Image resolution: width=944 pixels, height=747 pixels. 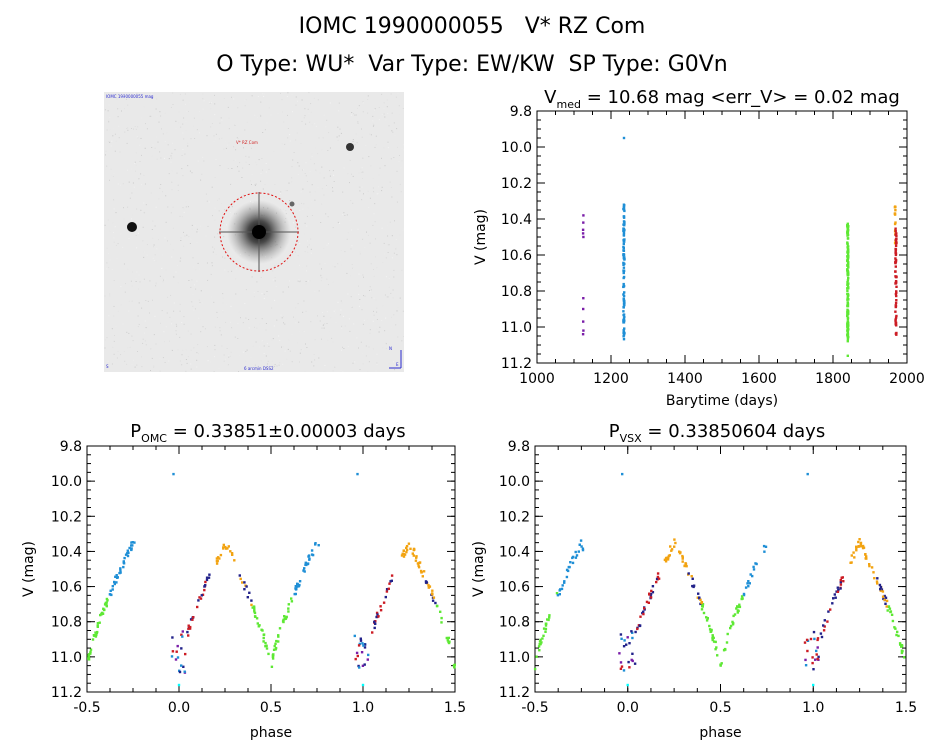 What do you see at coordinates (720, 569) in the screenshot?
I see `plot-frame` at bounding box center [720, 569].